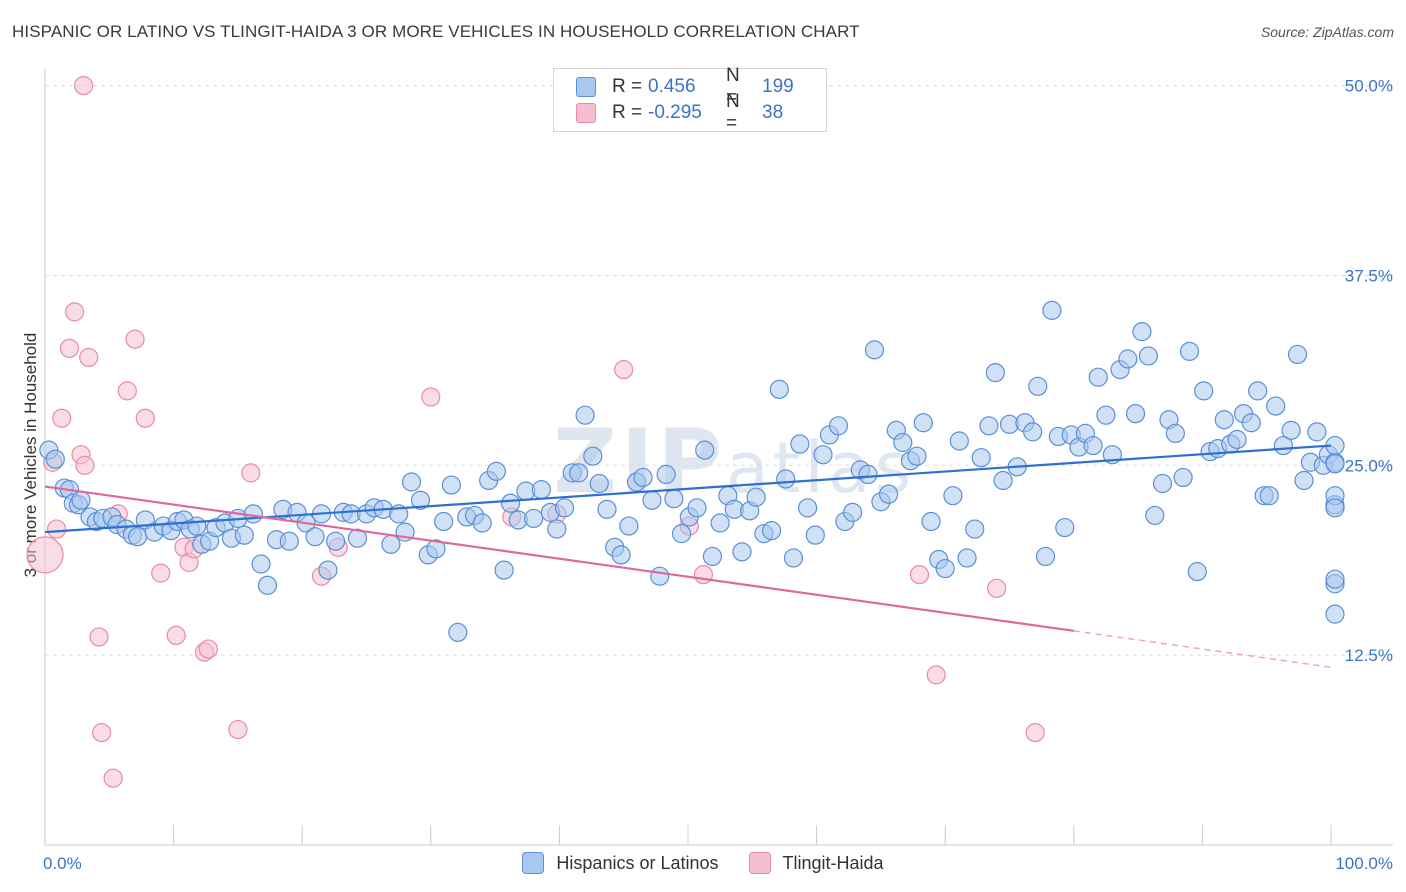  I want to click on legend-row-hispanic: R = 0.456 N = 199, so click(685, 86).